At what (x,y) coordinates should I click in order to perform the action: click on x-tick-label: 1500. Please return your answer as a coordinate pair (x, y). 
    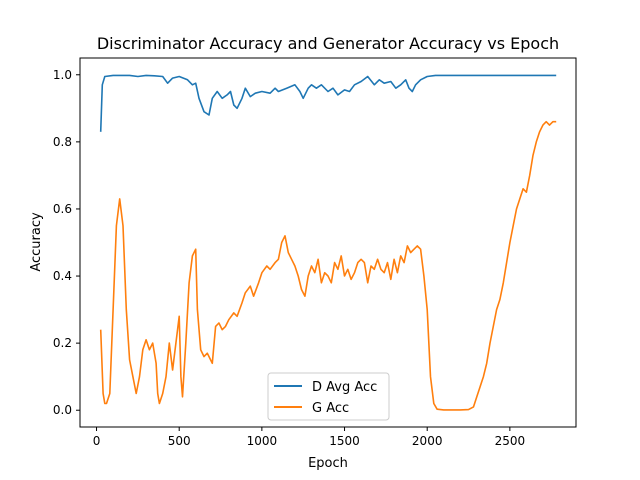
    Looking at the image, I should click on (344, 441).